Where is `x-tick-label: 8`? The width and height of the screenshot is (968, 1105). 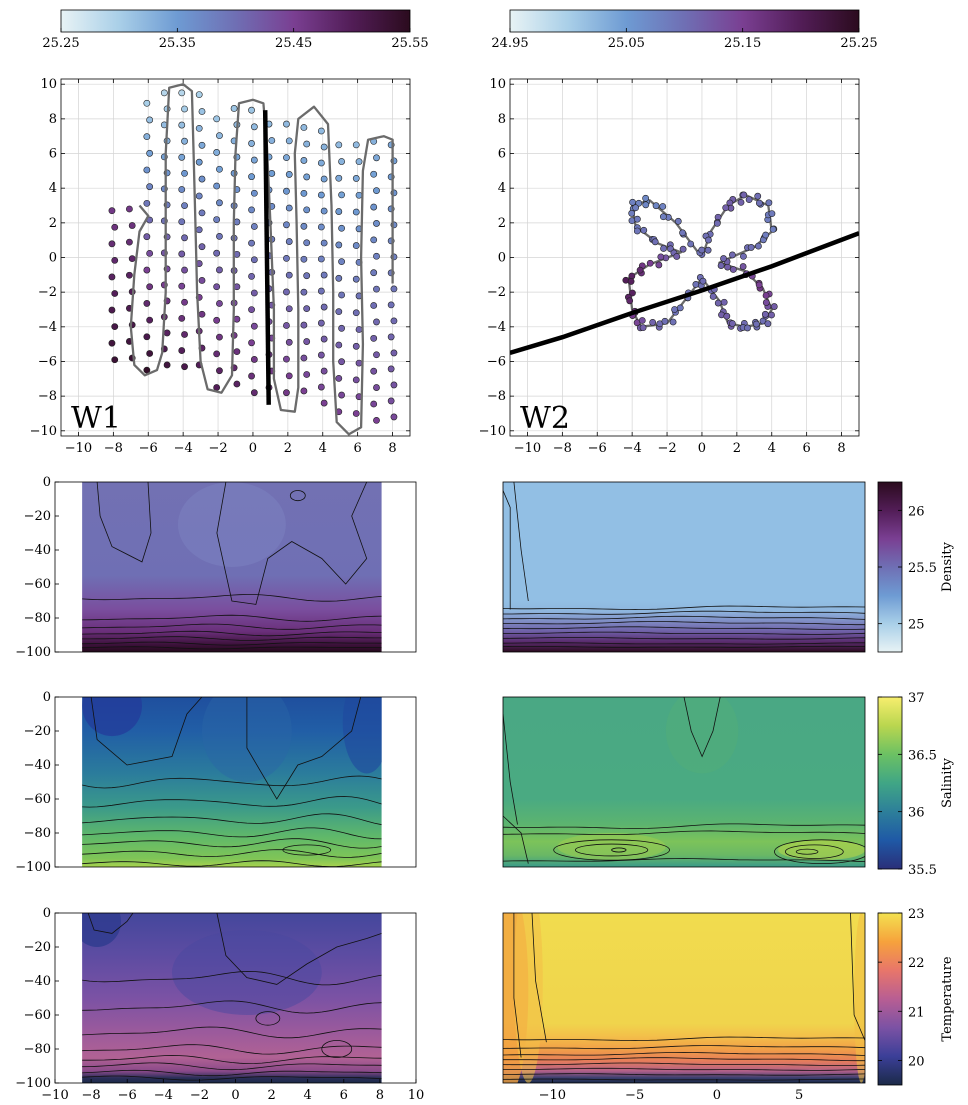
x-tick-label: 8 is located at coordinates (380, 1095).